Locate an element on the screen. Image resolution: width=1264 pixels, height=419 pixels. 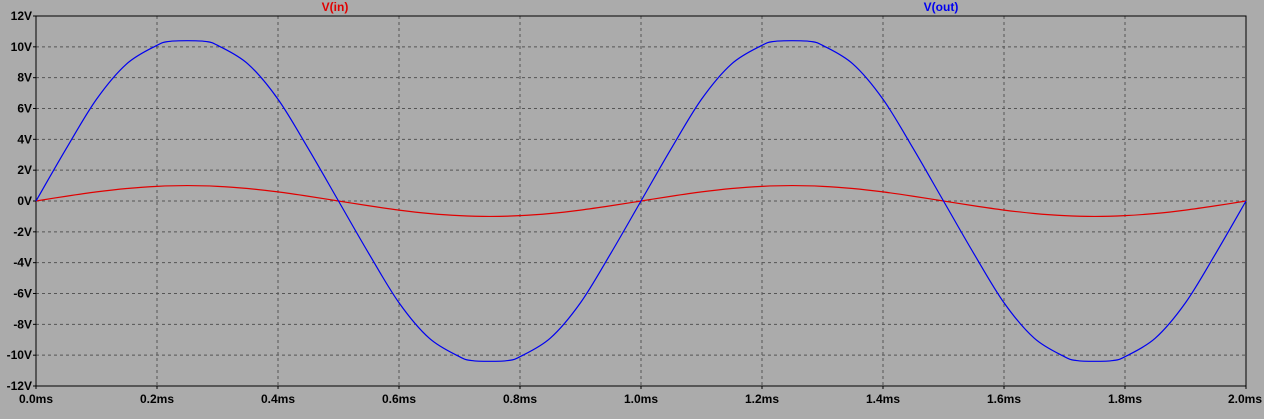
y-tick-label: -8V is located at coordinates (22, 324).